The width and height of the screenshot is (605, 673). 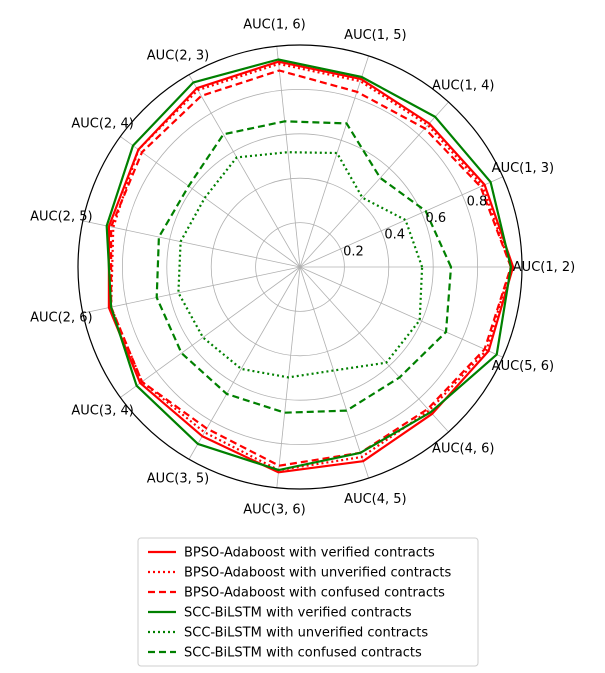 What do you see at coordinates (544, 267) in the screenshot?
I see `category-label: AUC(1, 2)` at bounding box center [544, 267].